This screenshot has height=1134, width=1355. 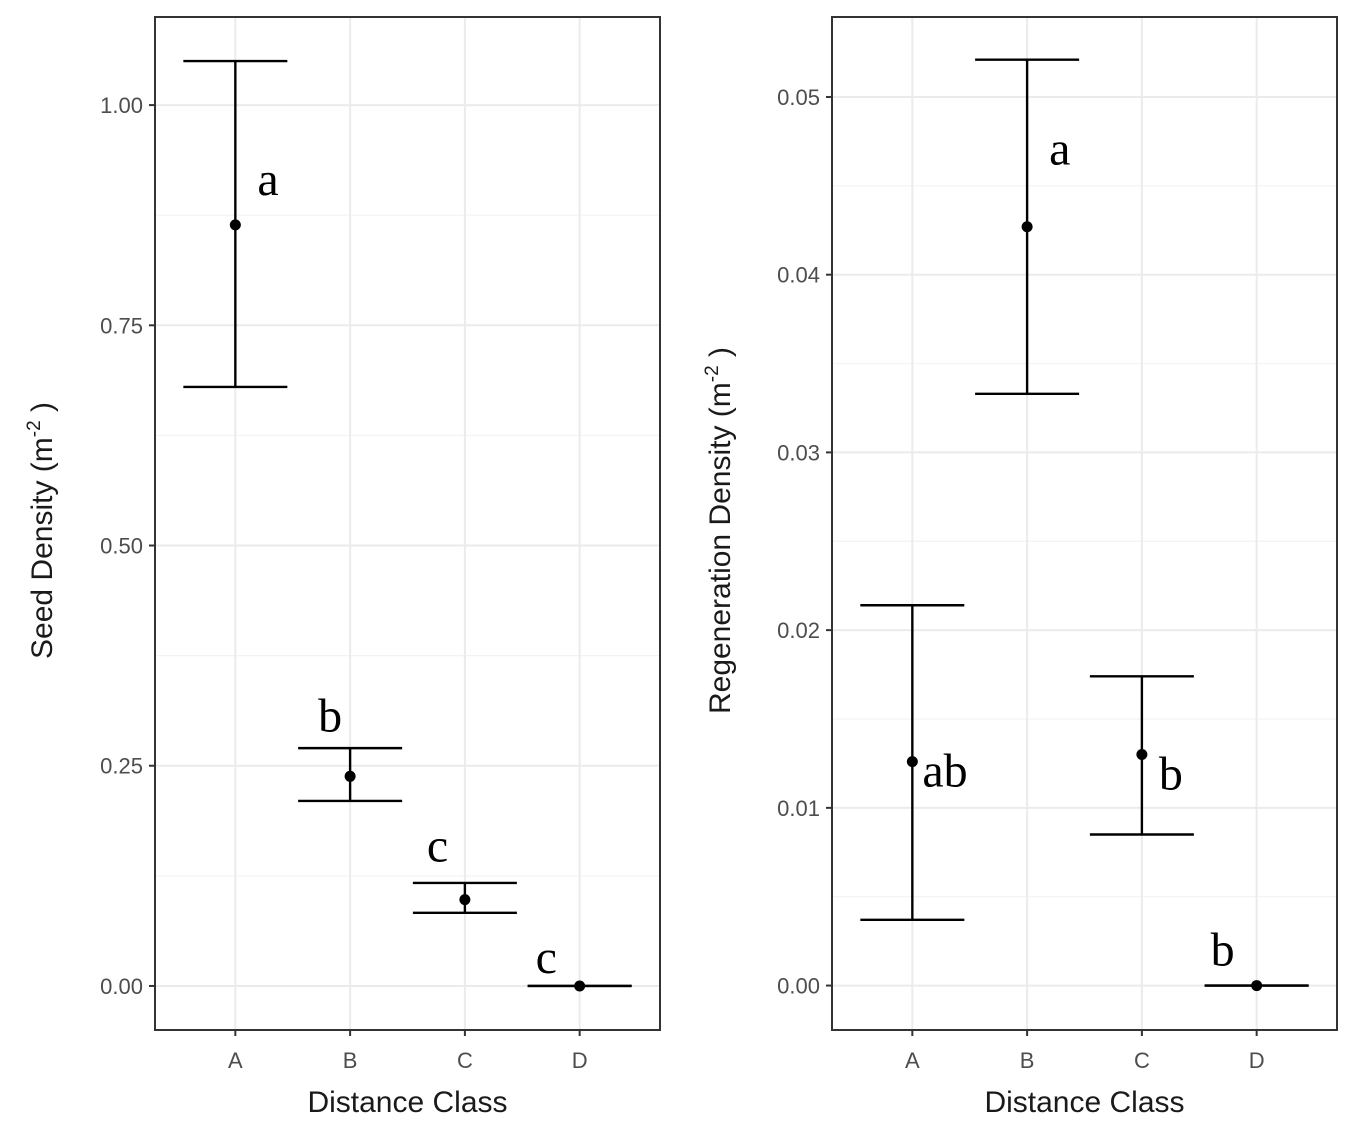 What do you see at coordinates (121, 546) in the screenshot?
I see `y-tick-label: 0.50` at bounding box center [121, 546].